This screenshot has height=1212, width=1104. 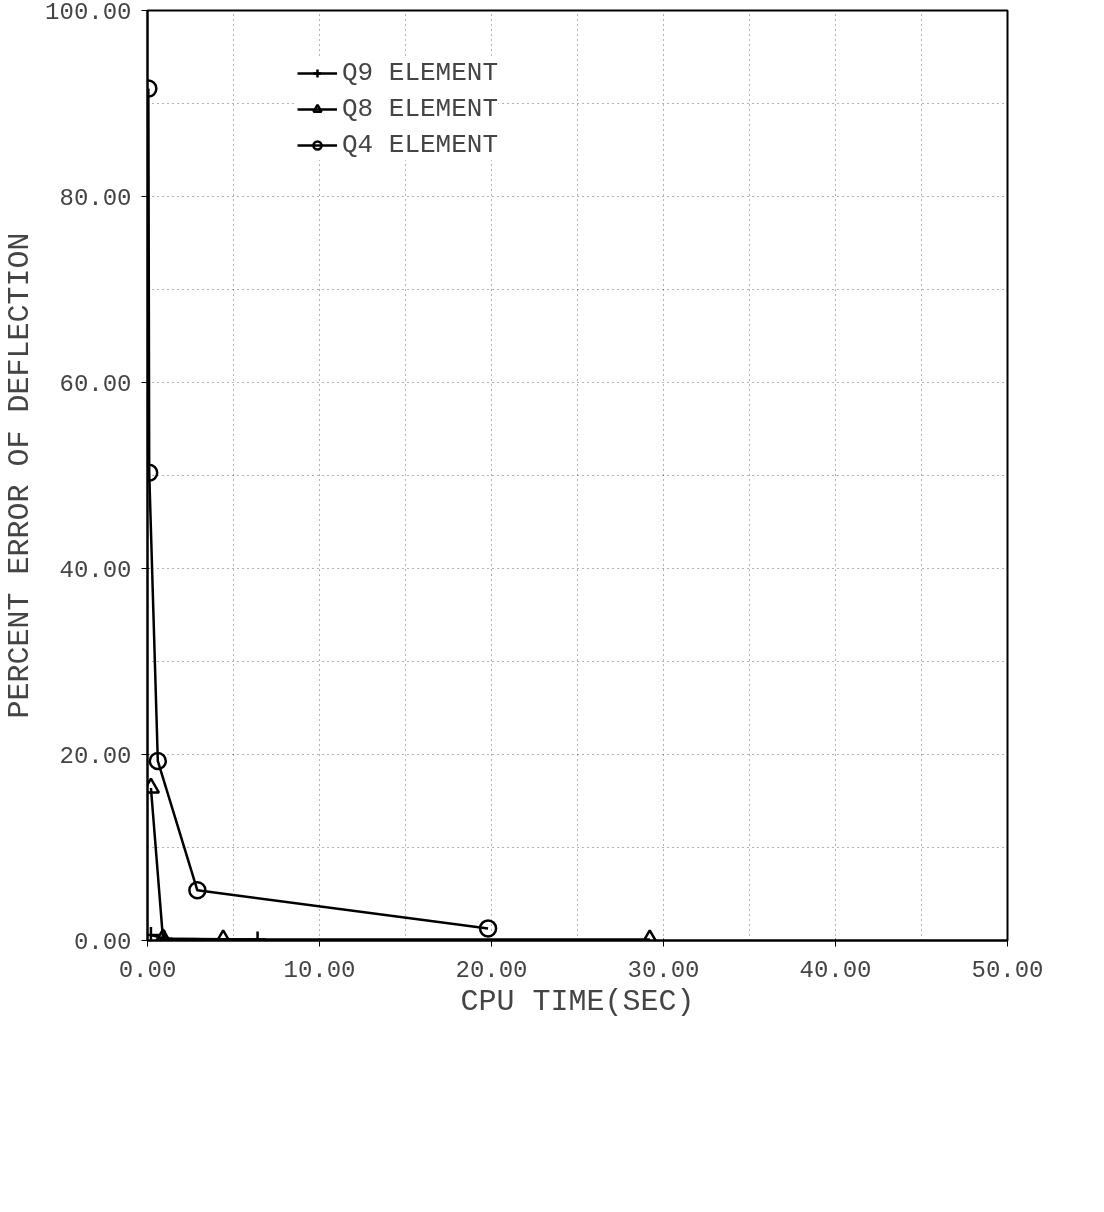 I want to click on y-tick-label: 0.00, so click(x=102, y=942).